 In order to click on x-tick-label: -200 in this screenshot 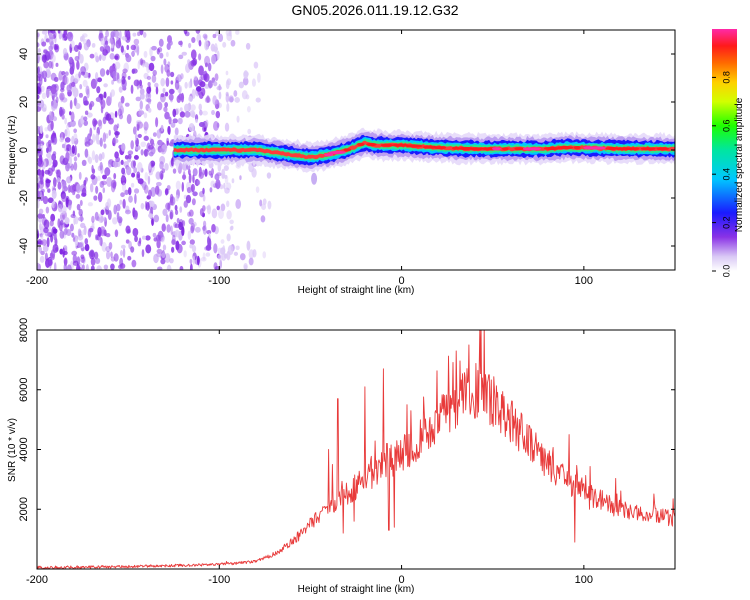, I will do `click(37, 580)`.